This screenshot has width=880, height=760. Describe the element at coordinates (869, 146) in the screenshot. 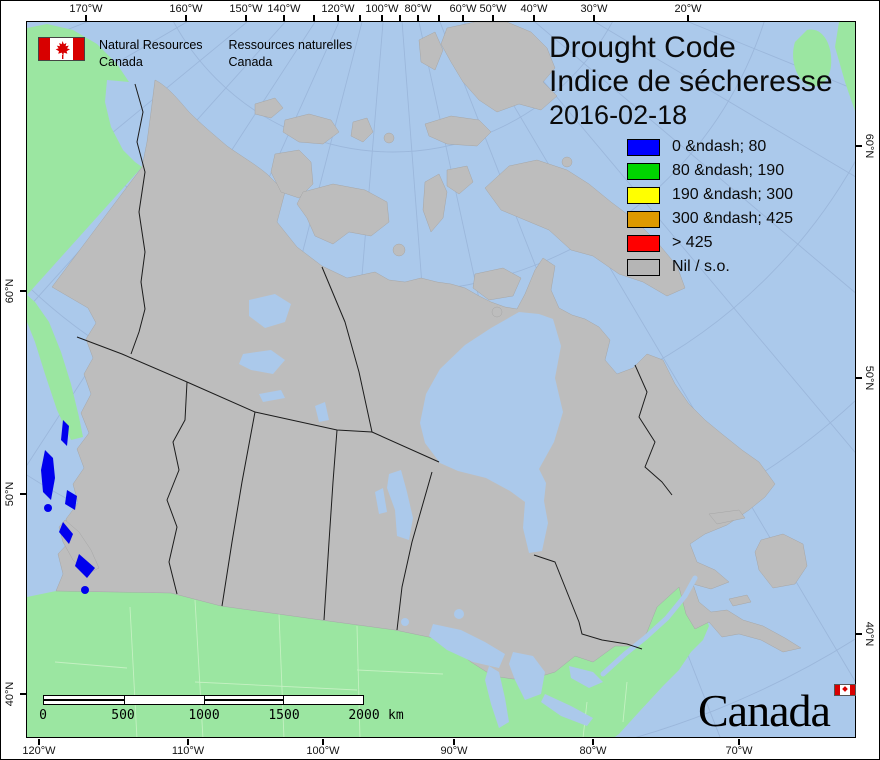

I see `axis-label-right: 60°N` at that location.